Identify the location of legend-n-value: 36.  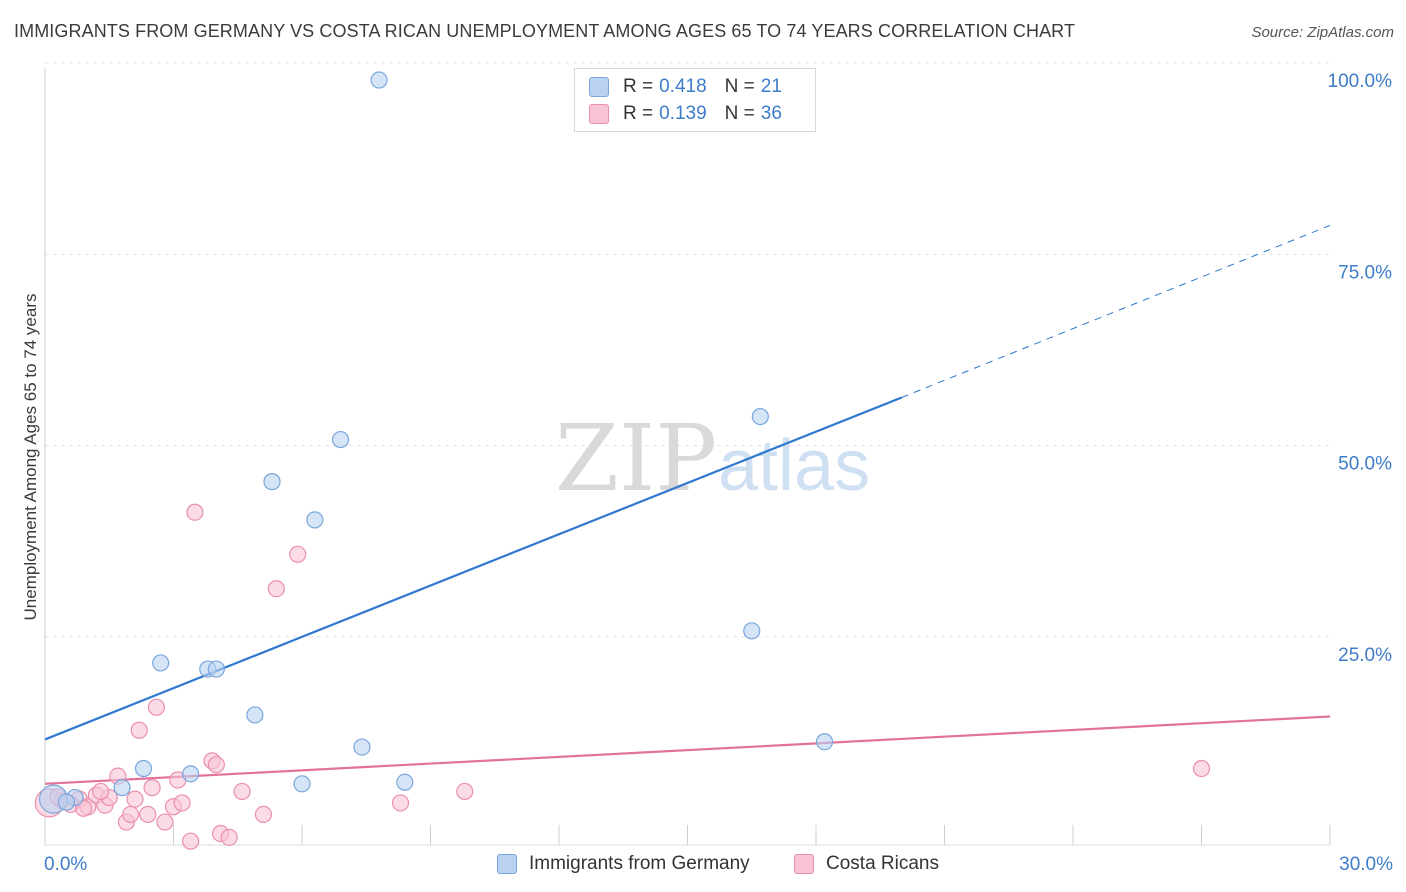
(771, 113).